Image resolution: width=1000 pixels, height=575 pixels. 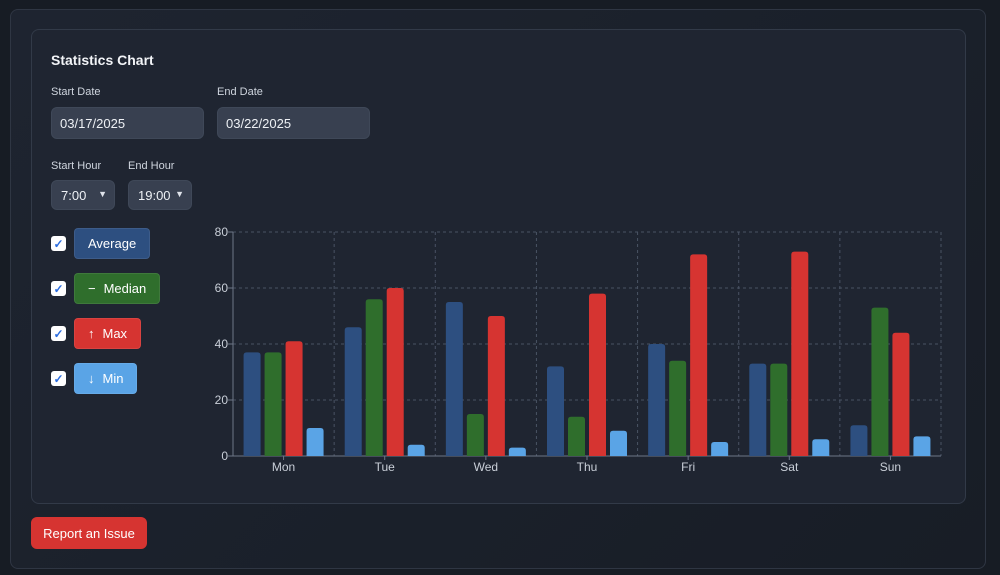 I want to click on y-tick-label: 60, so click(x=222, y=288).